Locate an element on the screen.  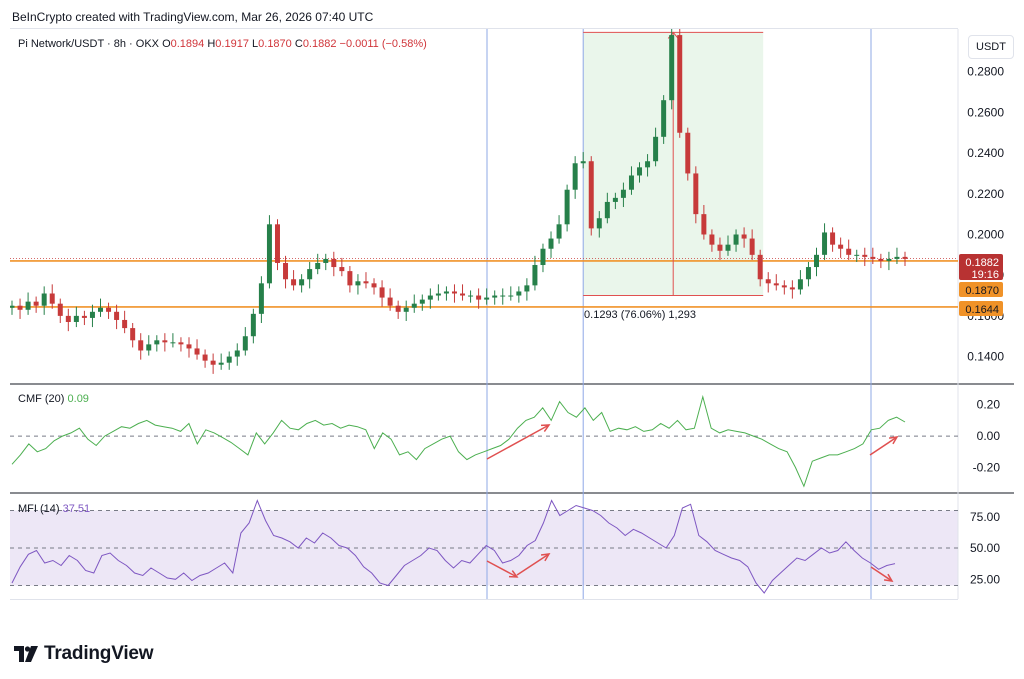
level-tag-lower-bg is located at coordinates (981, 308).